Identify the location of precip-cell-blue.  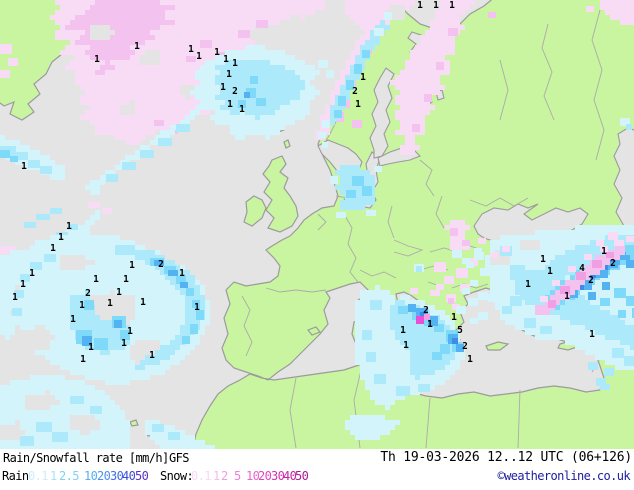
(173, 273).